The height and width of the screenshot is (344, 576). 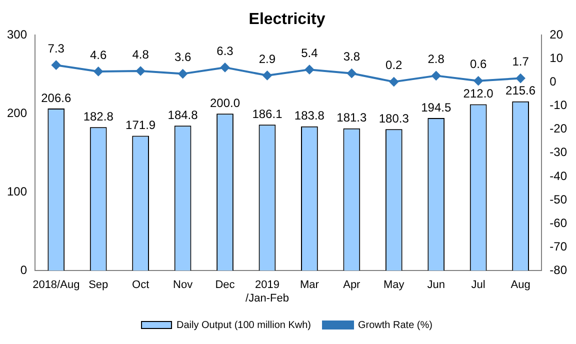 What do you see at coordinates (394, 65) in the screenshot?
I see `data-label: 0.2` at bounding box center [394, 65].